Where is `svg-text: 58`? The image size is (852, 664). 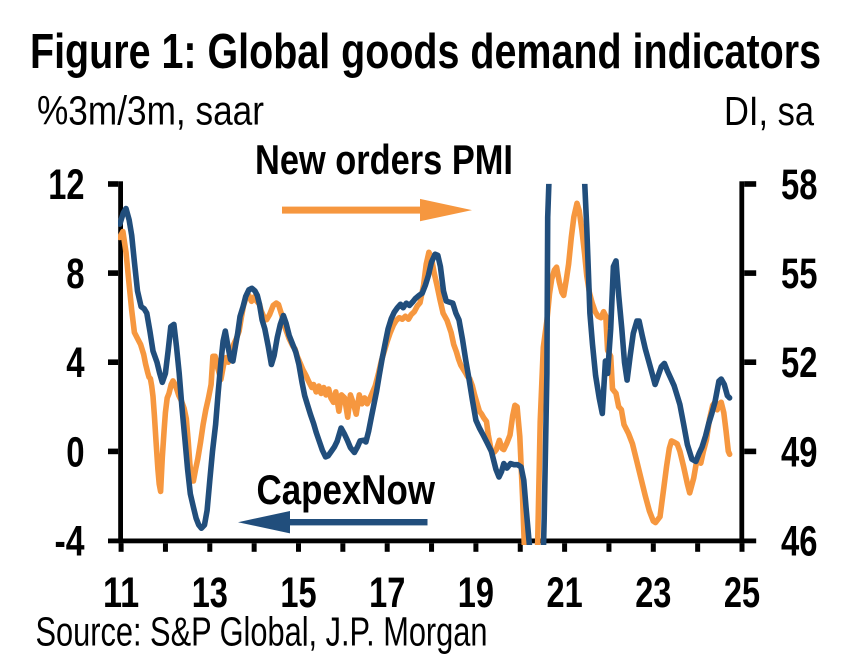 svg-text: 58 is located at coordinates (799, 185).